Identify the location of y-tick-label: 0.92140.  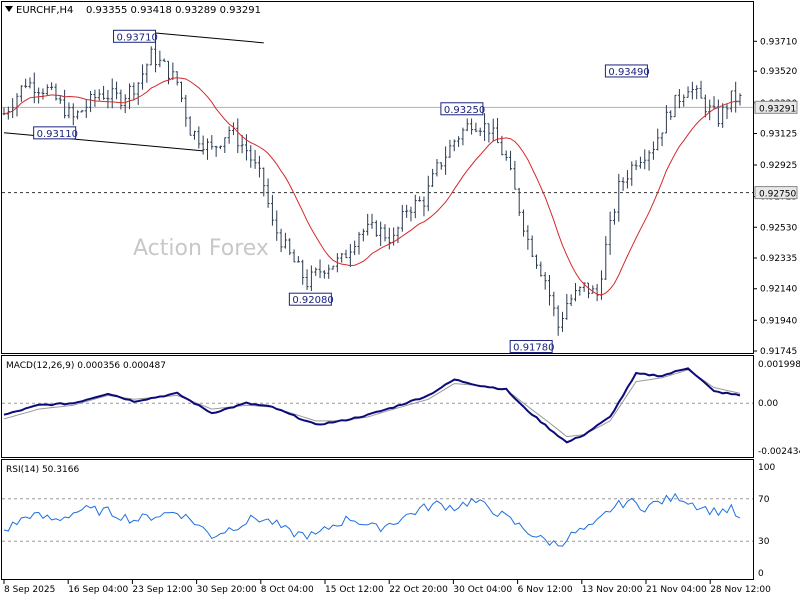
(778, 290).